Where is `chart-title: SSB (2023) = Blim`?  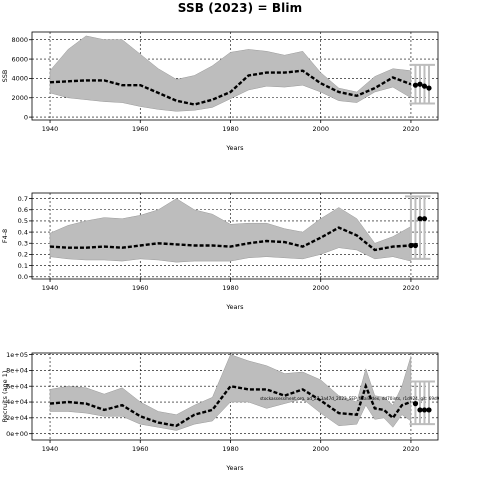 chart-title: SSB (2023) = Blim is located at coordinates (240, 8).